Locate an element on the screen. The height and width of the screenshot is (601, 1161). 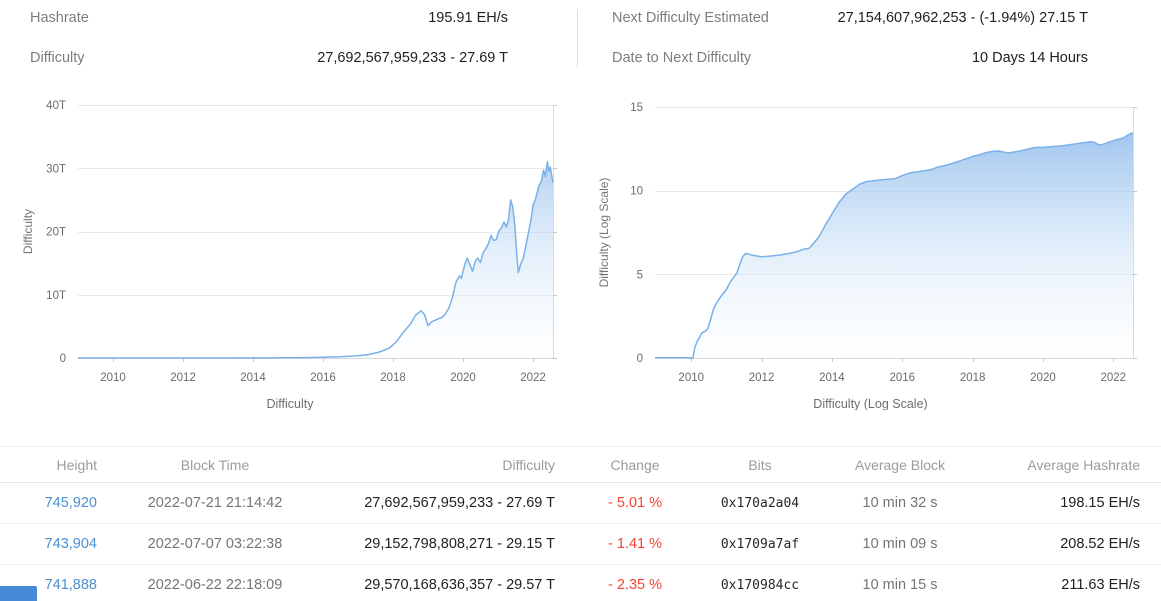
average-block-cell: 10 min 09 s is located at coordinates (900, 544).